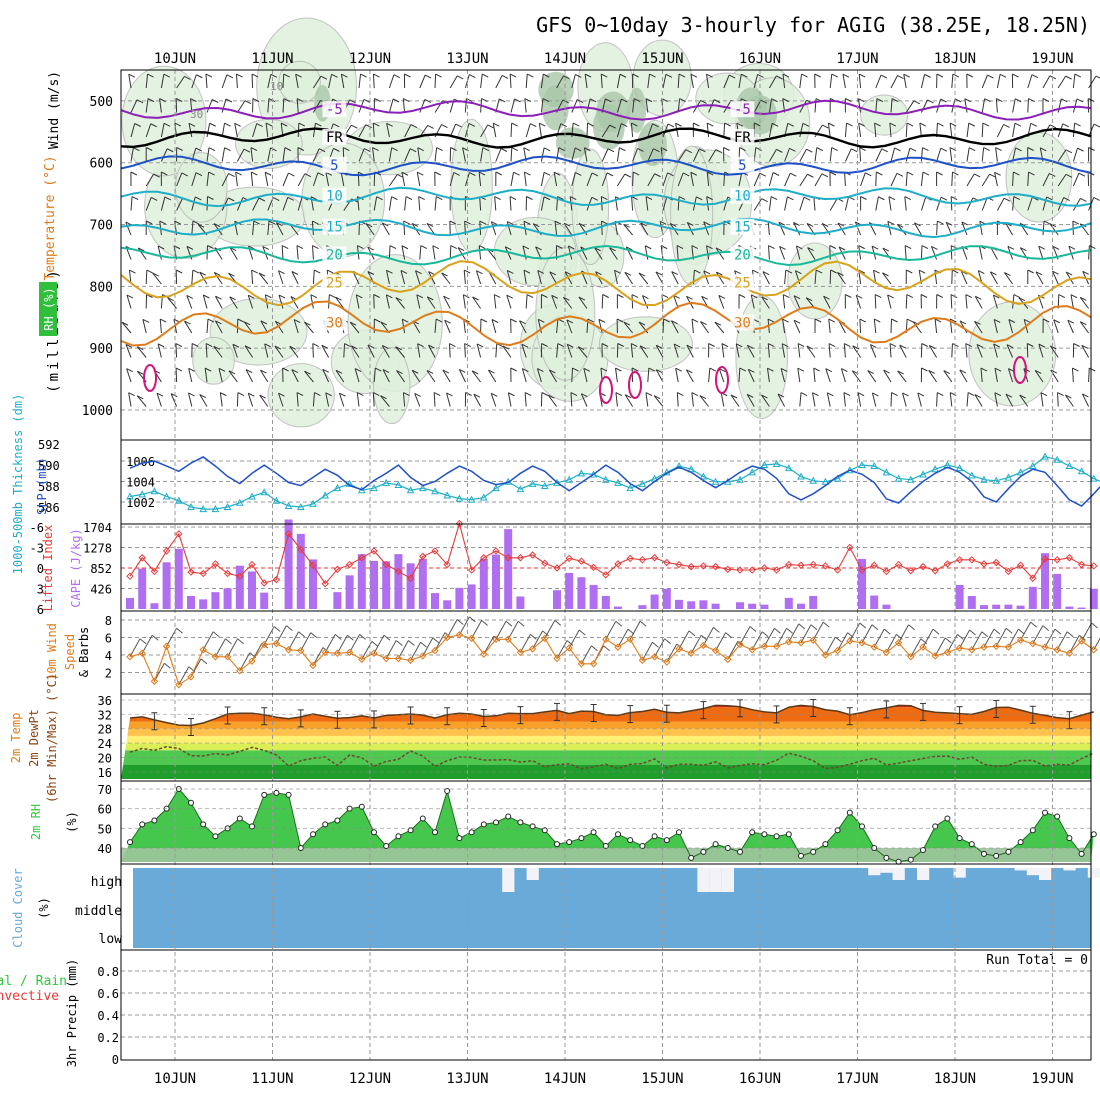 This screenshot has width=1100, height=1104. I want to click on cape-tick-label: 1704, so click(97, 528).